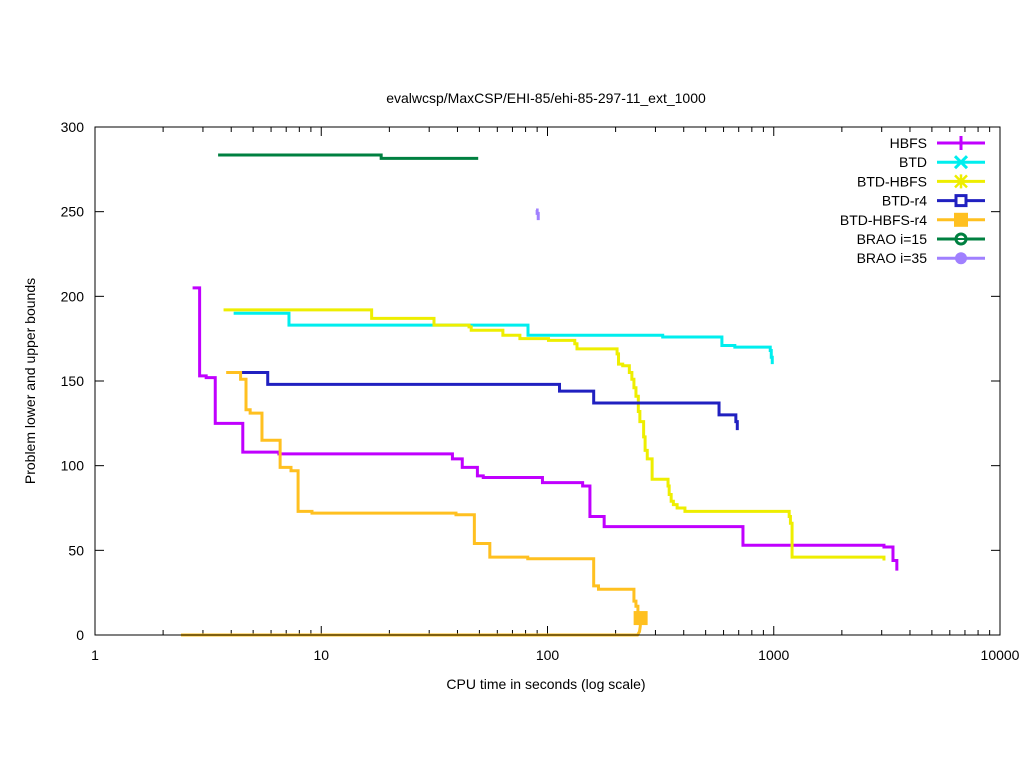 The width and height of the screenshot is (1024, 773). What do you see at coordinates (892, 181) in the screenshot?
I see `legend-label: BTD-HBFS` at bounding box center [892, 181].